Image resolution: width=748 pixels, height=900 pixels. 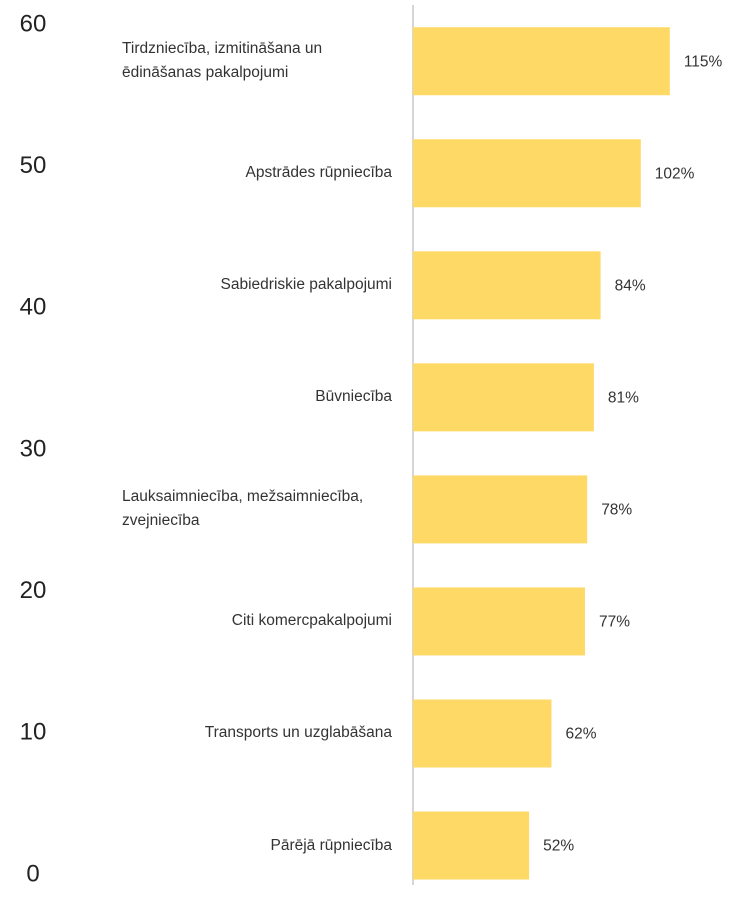 What do you see at coordinates (33, 165) in the screenshot?
I see `y-tick-label: 50` at bounding box center [33, 165].